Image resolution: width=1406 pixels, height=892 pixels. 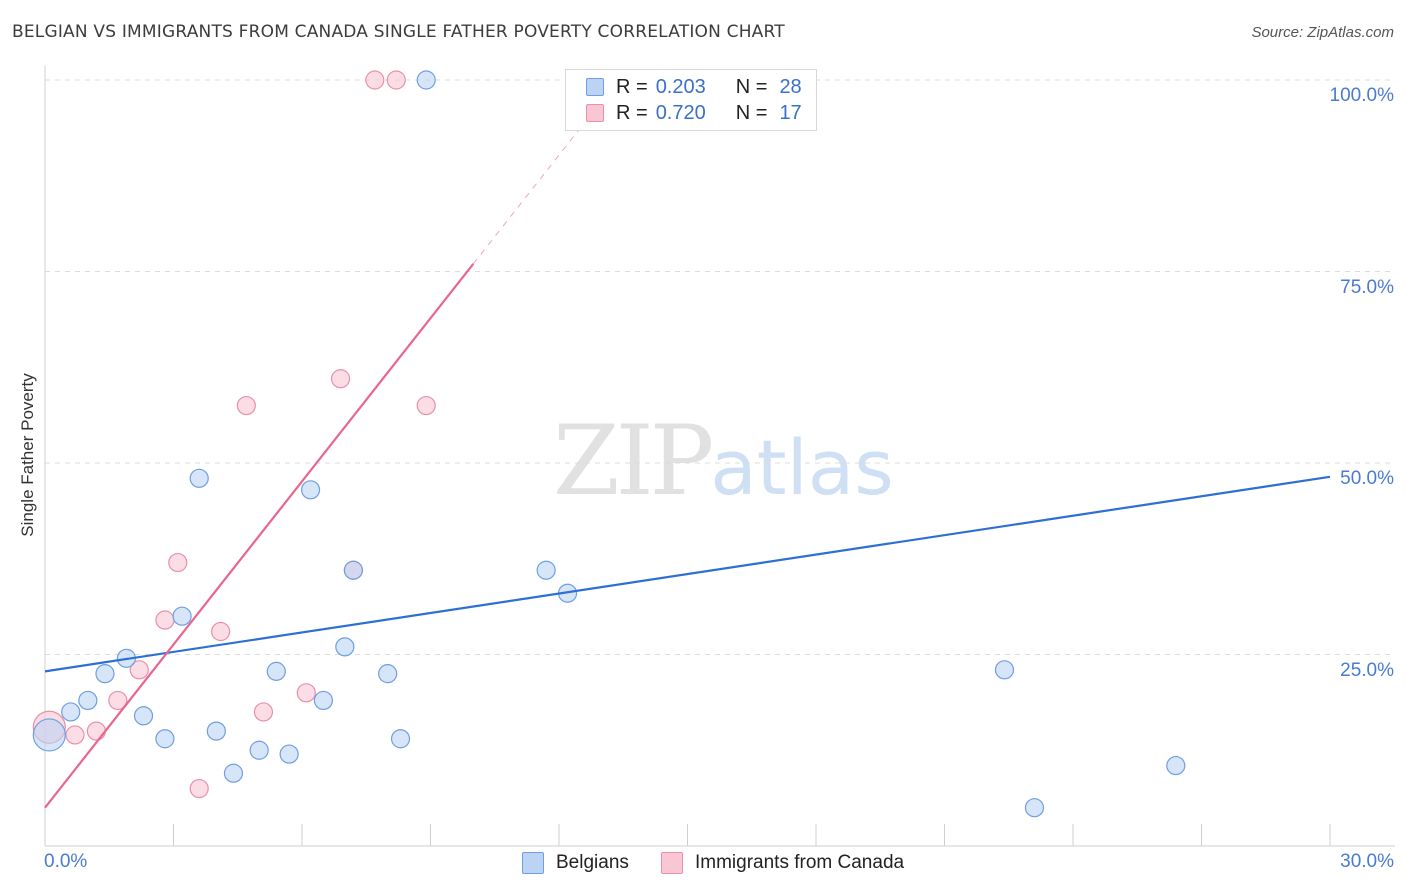 I want to click on y-tick-label-50: 50.0%, so click(x=1367, y=478).